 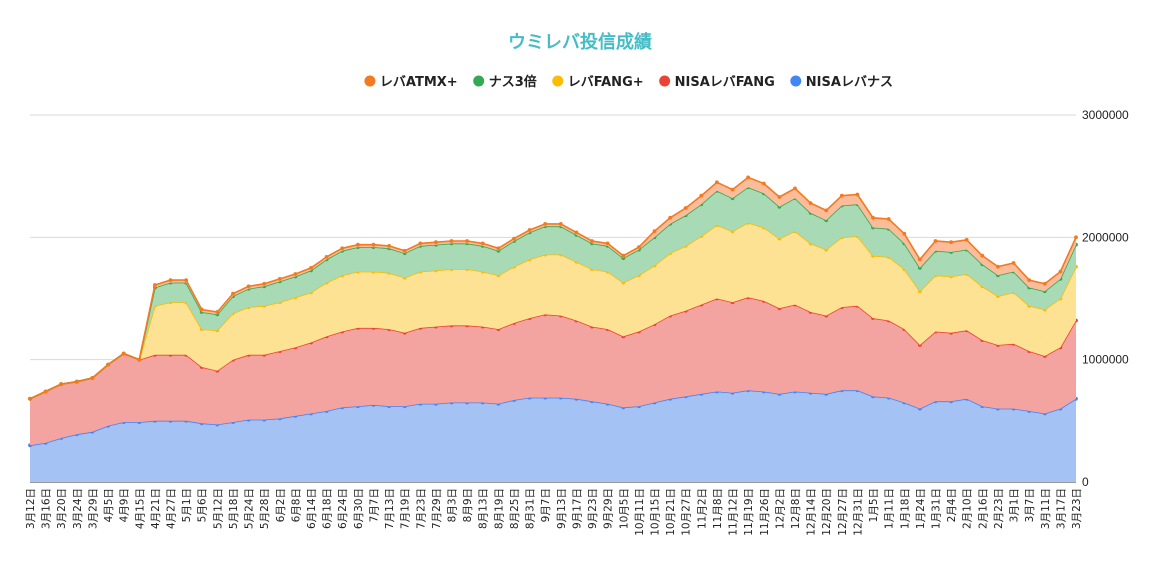 I want to click on y-tick-label: 2000000, so click(x=1105, y=237).